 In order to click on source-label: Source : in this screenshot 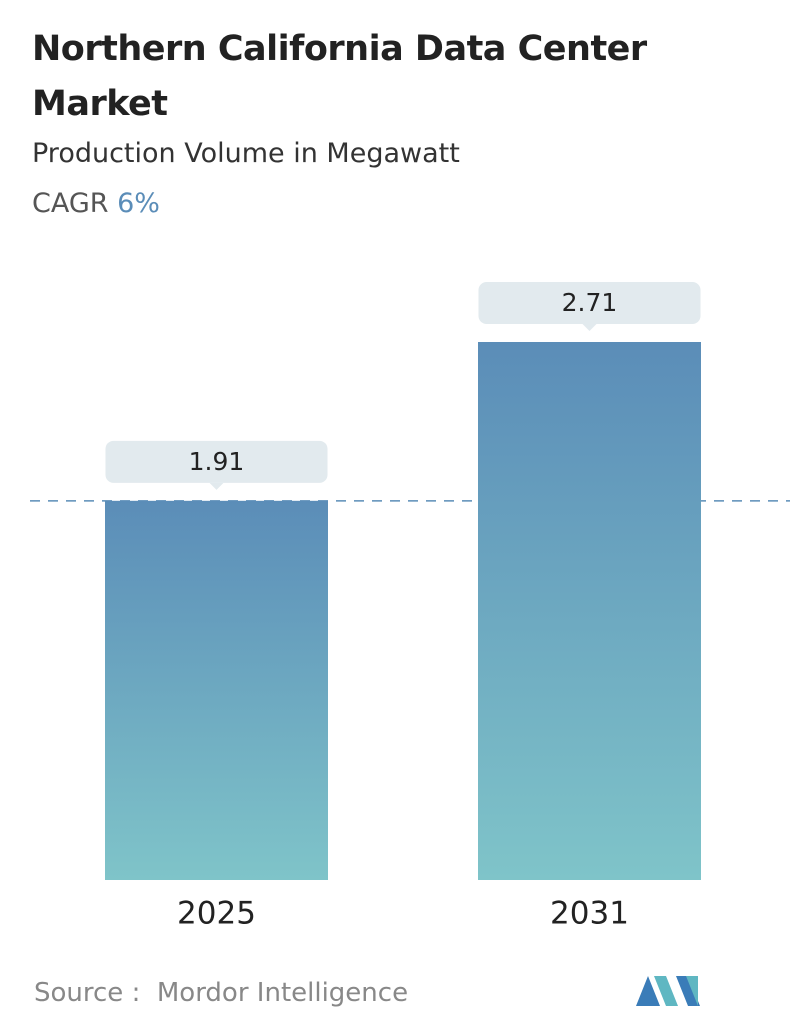, I will do `click(87, 993)`.